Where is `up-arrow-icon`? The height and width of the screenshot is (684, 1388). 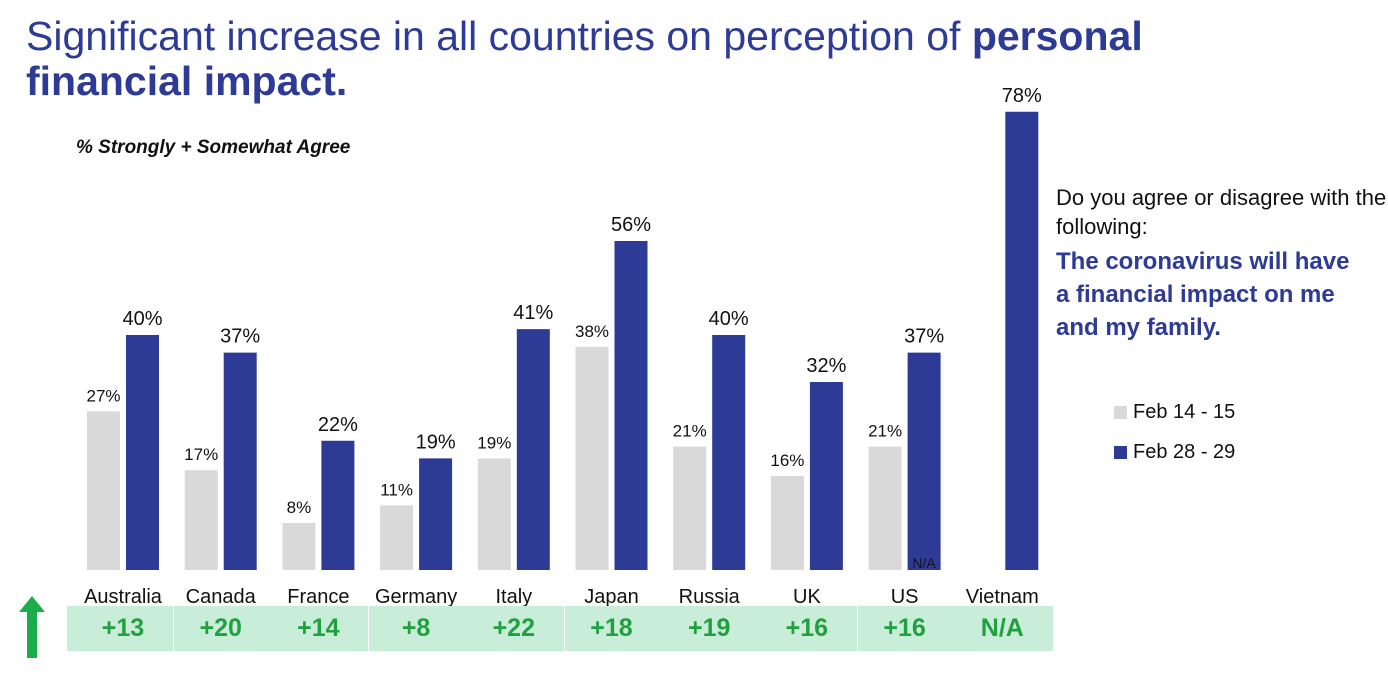
up-arrow-icon is located at coordinates (32, 627).